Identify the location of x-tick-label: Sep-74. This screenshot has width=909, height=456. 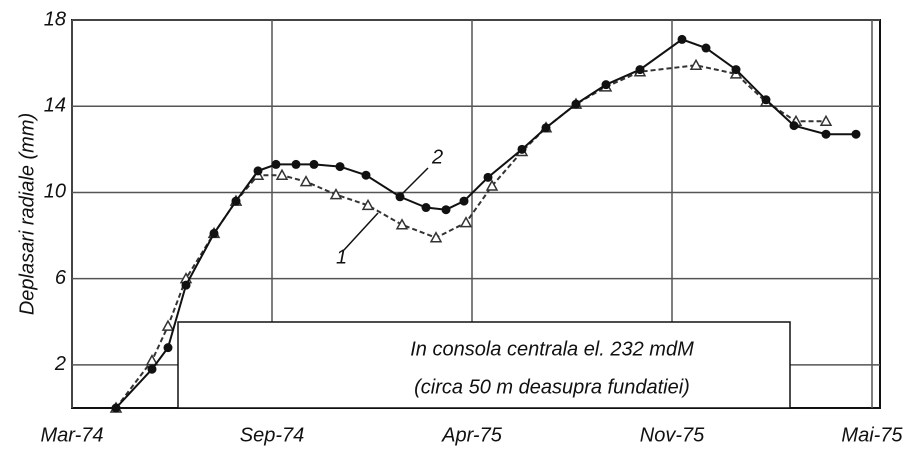
(272, 435).